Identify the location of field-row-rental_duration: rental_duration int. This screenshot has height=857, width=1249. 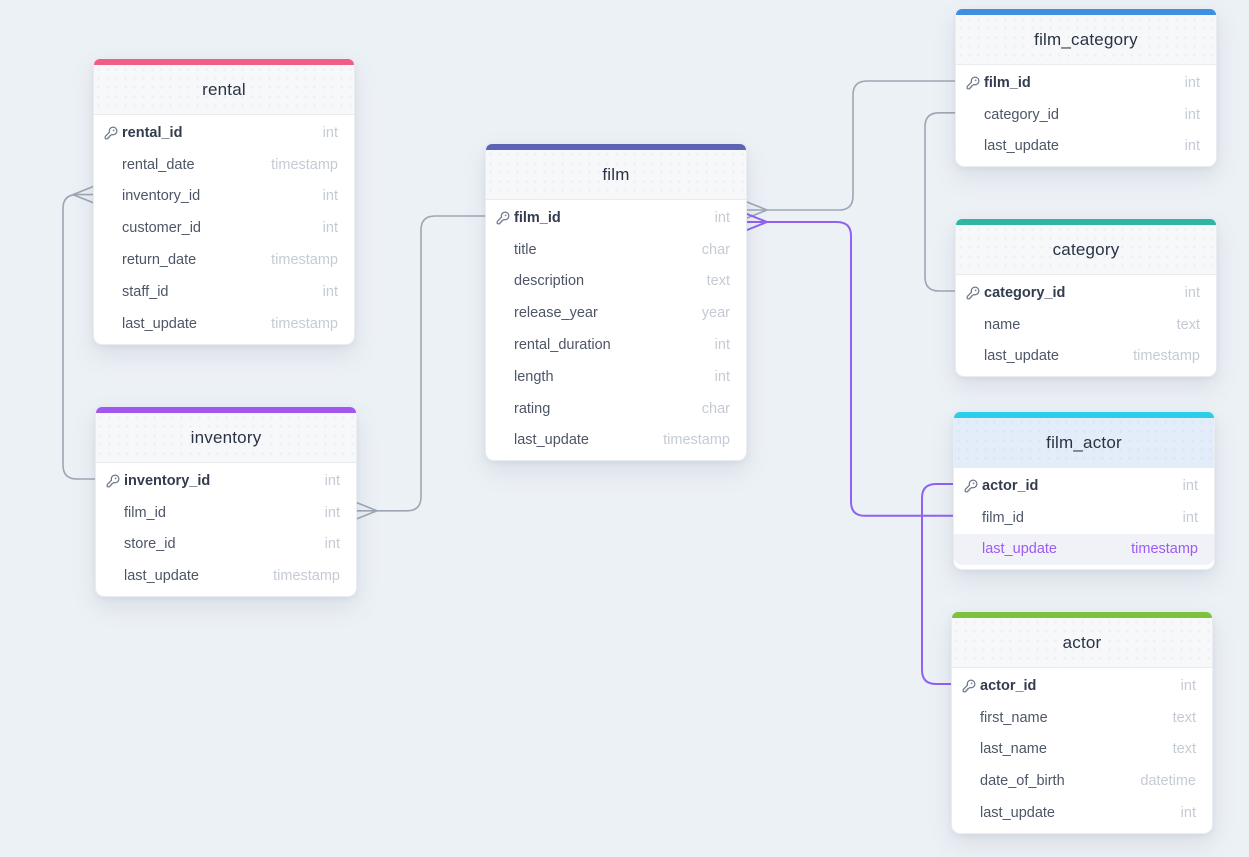
(616, 345).